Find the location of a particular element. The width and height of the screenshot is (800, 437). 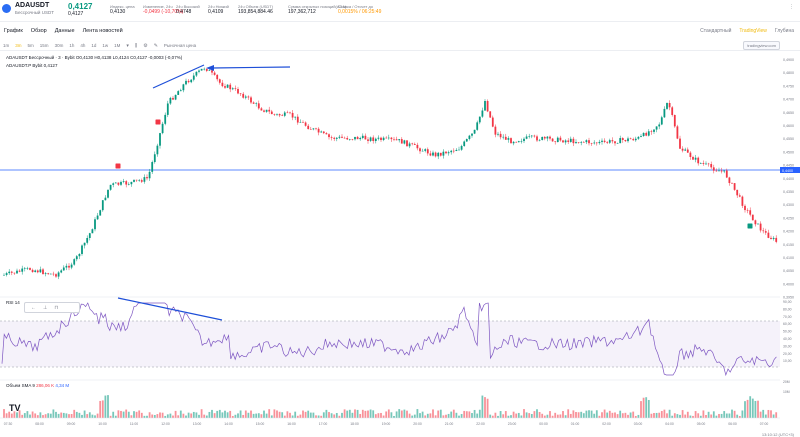

dropdown-icon: ▾ is located at coordinates (127, 45).